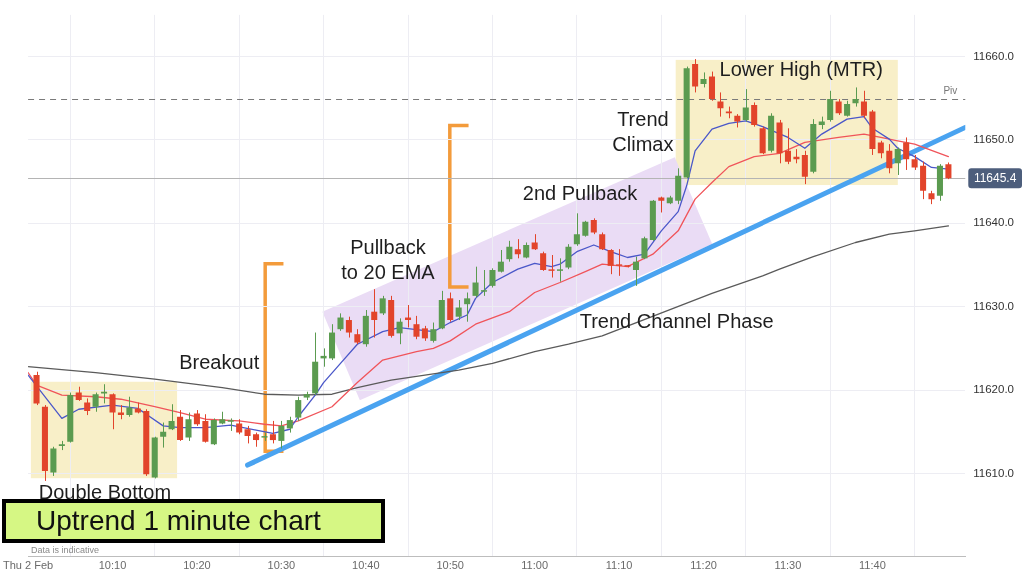 This screenshot has width=1024, height=576. What do you see at coordinates (219, 361) in the screenshot?
I see `annotation: Breakout` at bounding box center [219, 361].